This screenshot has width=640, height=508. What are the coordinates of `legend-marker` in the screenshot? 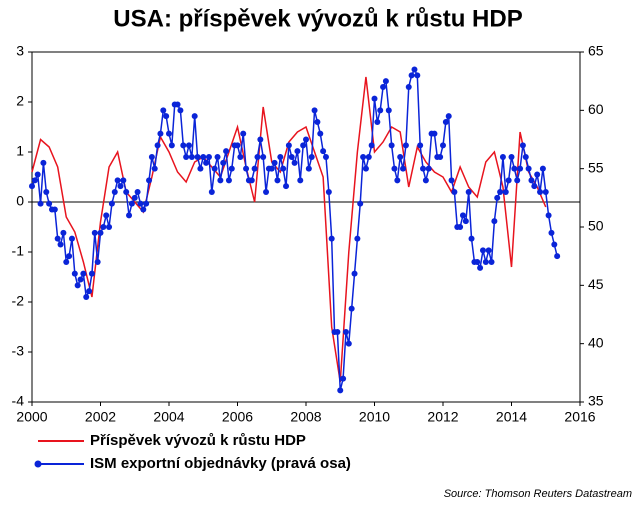 It's located at (38, 464).